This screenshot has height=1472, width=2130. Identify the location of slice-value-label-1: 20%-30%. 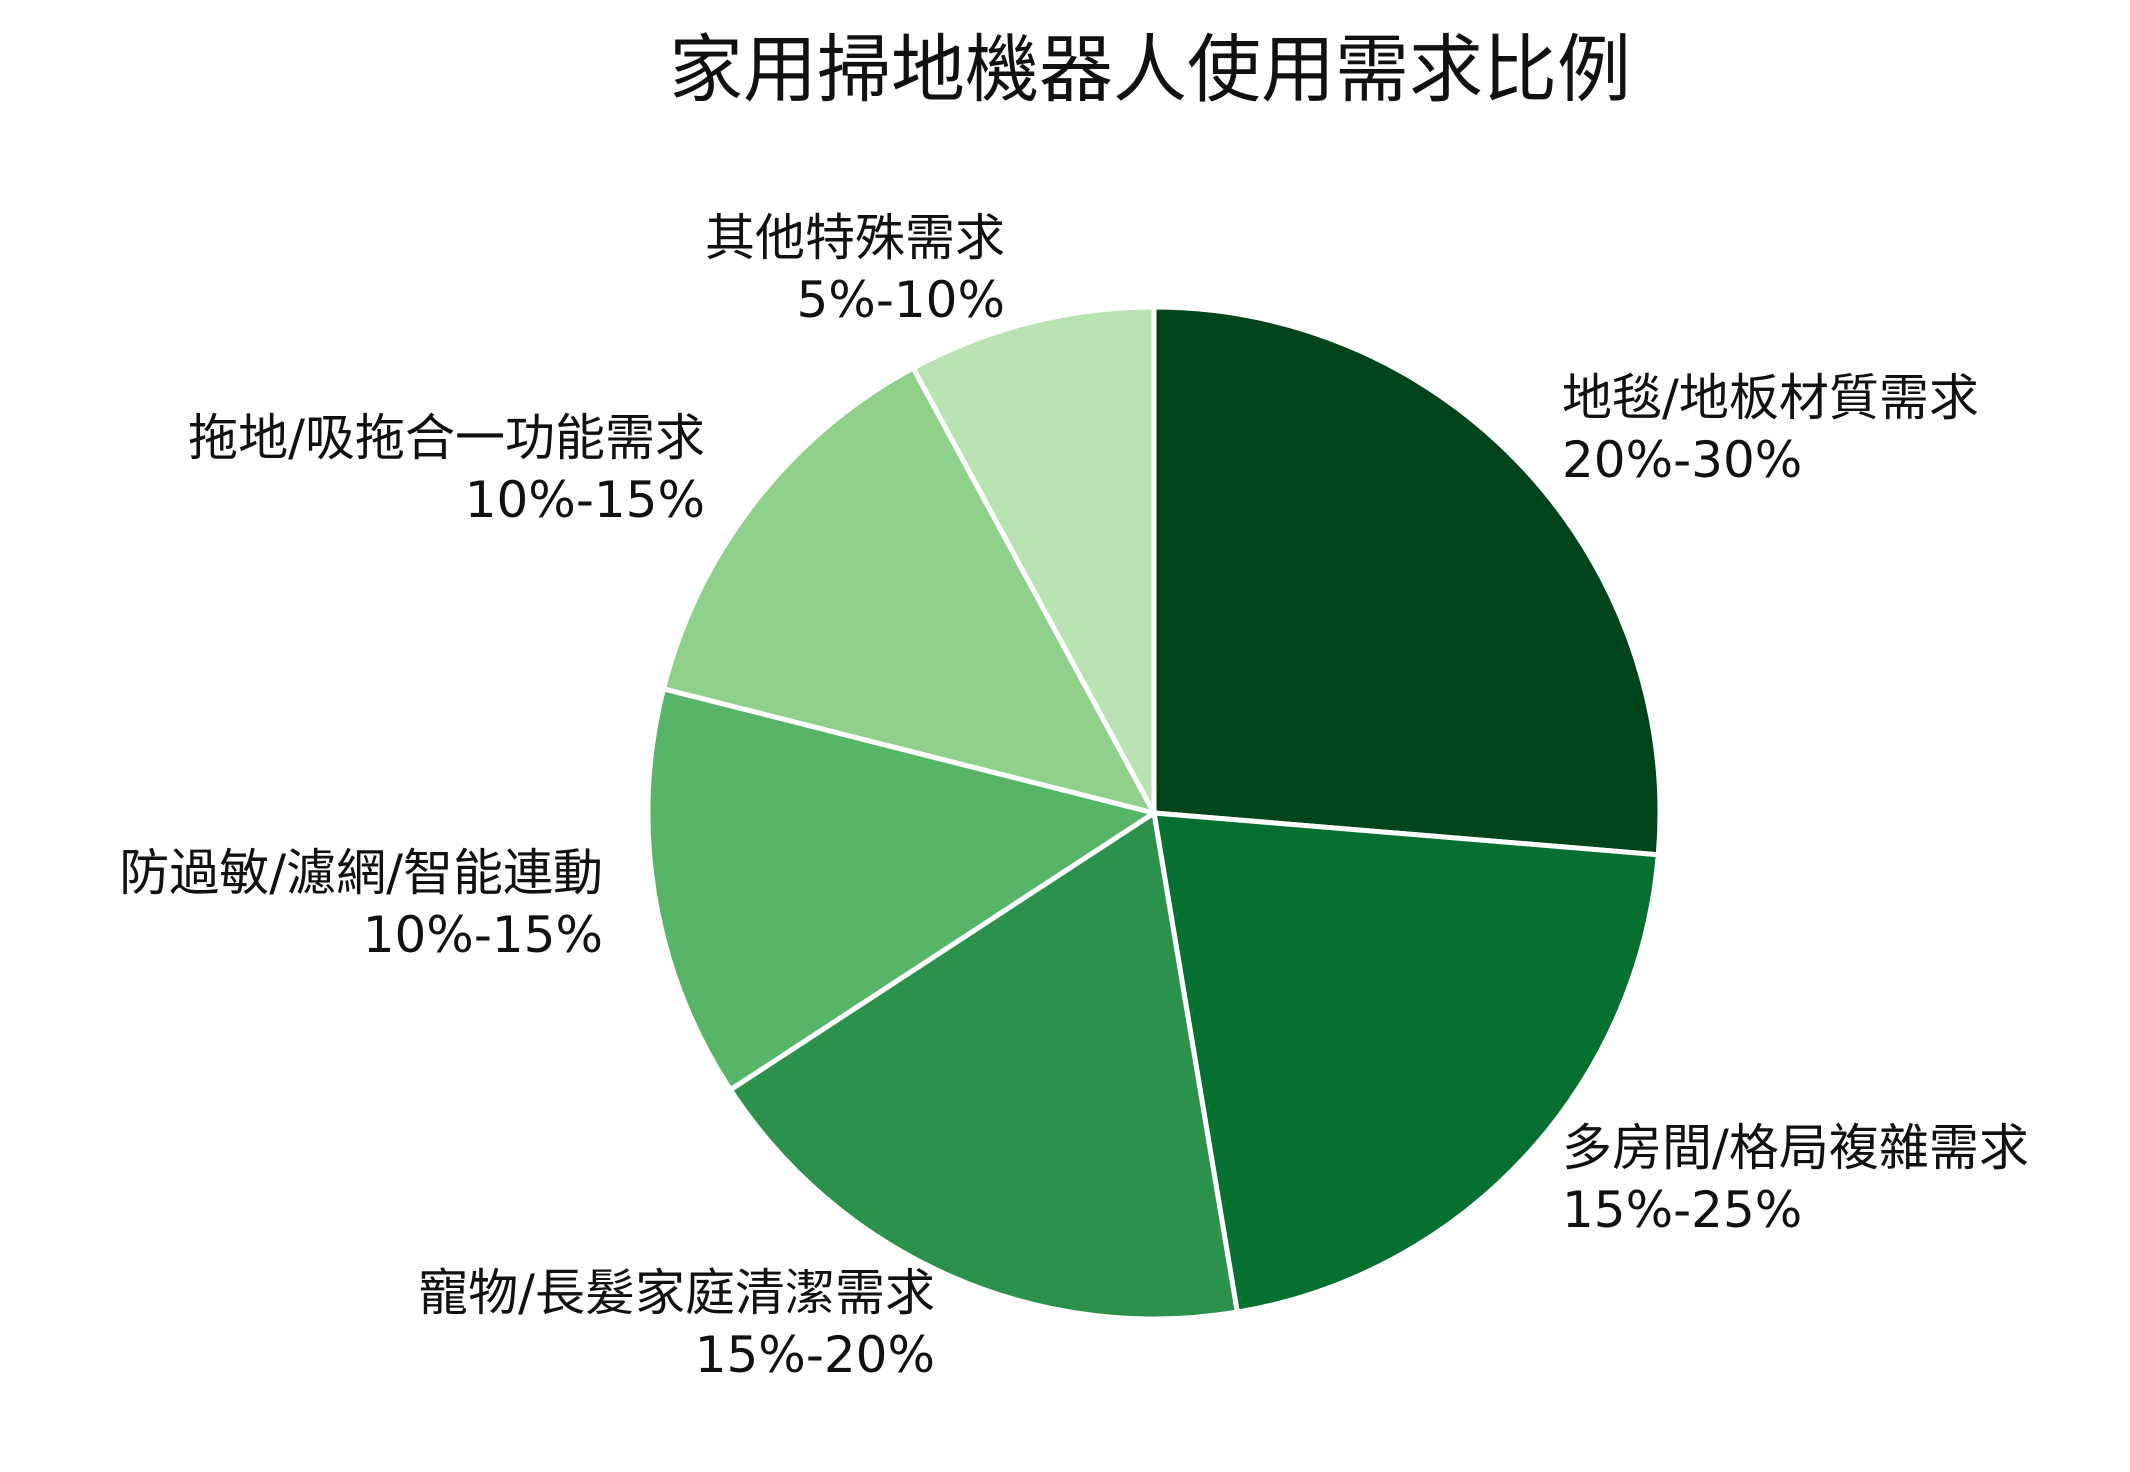
(1682, 460).